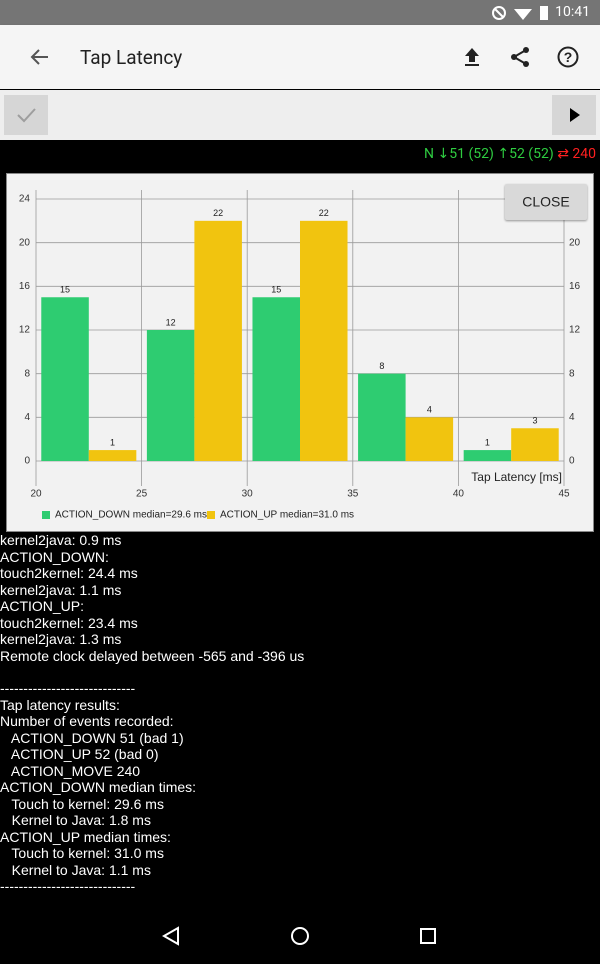  What do you see at coordinates (82, 853) in the screenshot?
I see `log-line: Touch to kernel: 31.0 ms` at bounding box center [82, 853].